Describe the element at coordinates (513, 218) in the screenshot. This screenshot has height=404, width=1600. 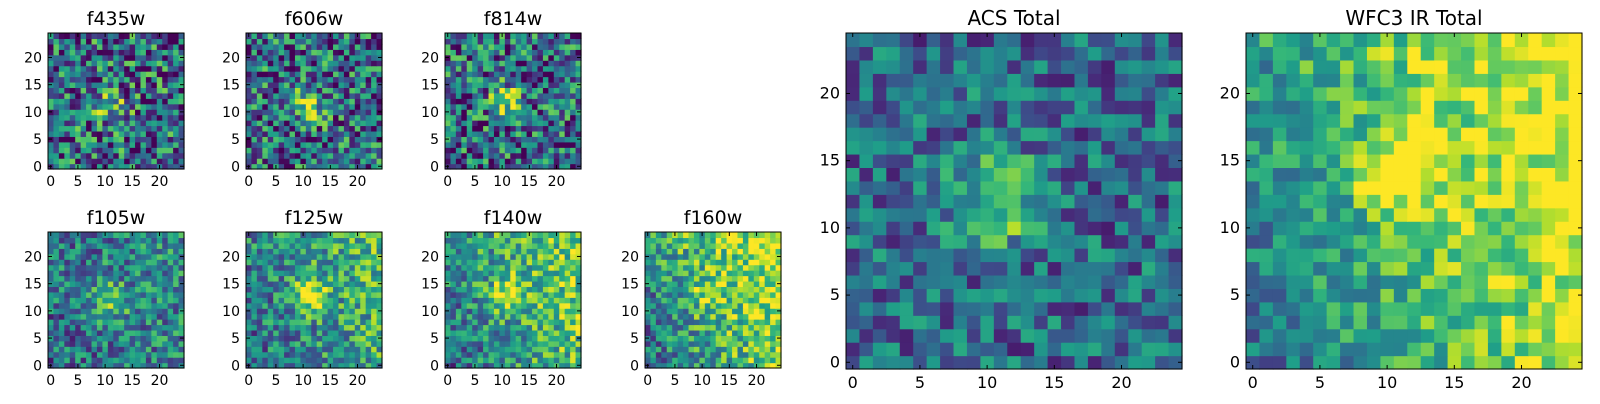
I see `panel-title: f140w` at that location.